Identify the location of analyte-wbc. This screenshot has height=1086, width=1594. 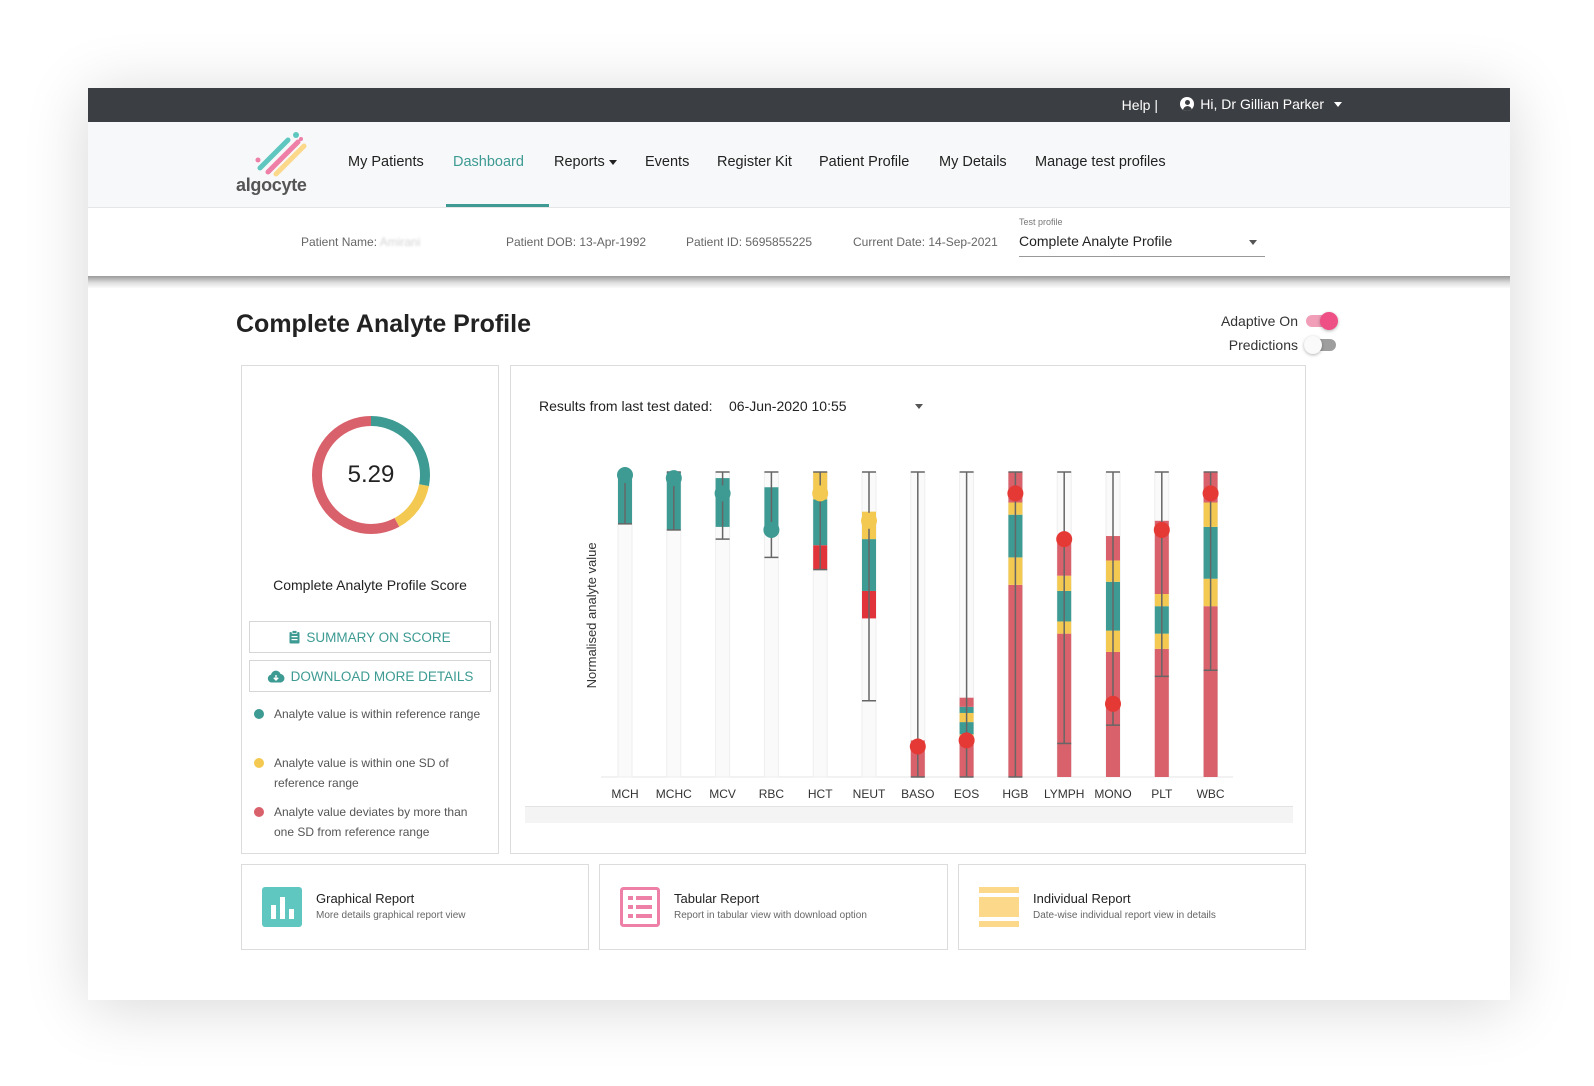
(1210, 624).